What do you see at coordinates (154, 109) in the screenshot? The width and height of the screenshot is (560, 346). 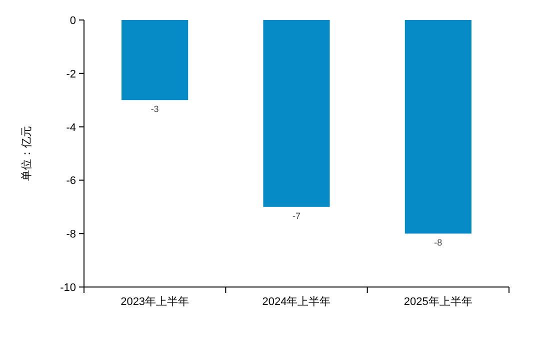 I see `data-label: -3` at bounding box center [154, 109].